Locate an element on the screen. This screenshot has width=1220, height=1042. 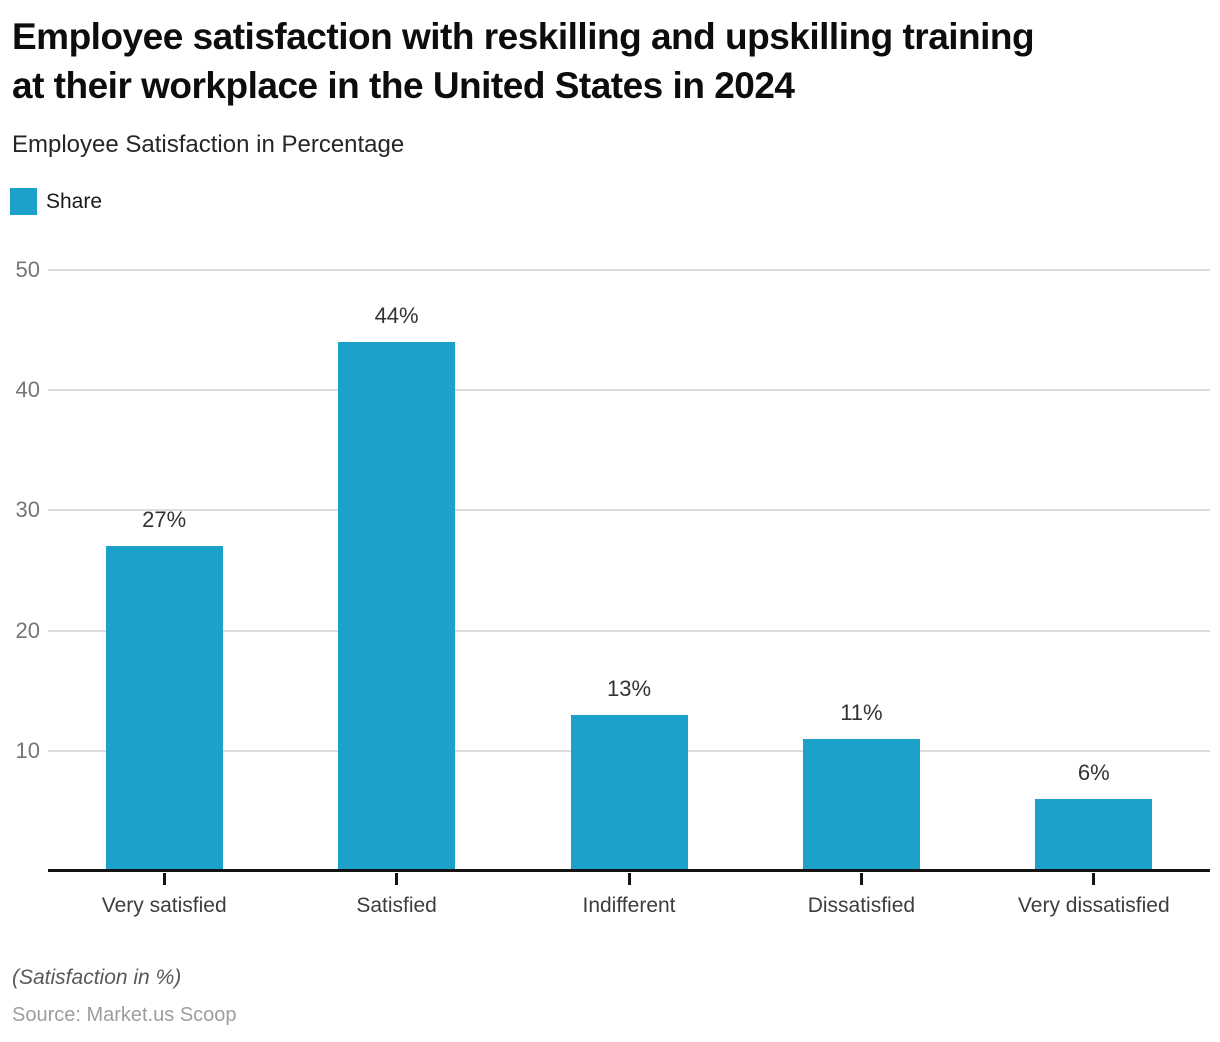
legend-item-share: Share is located at coordinates (56, 201).